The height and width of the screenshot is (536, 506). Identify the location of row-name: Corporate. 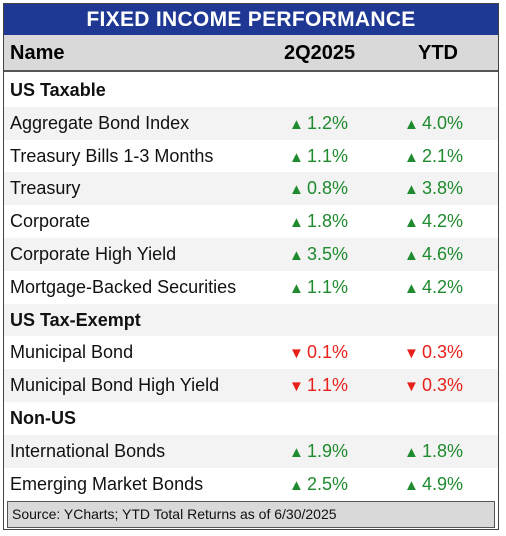
(50, 221).